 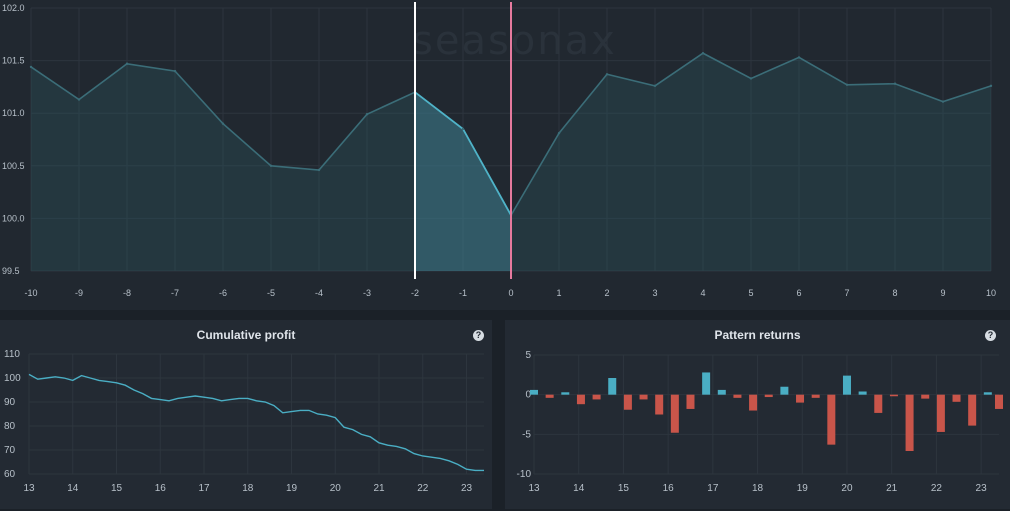 What do you see at coordinates (846, 293) in the screenshot?
I see `x-tick-label: 7` at bounding box center [846, 293].